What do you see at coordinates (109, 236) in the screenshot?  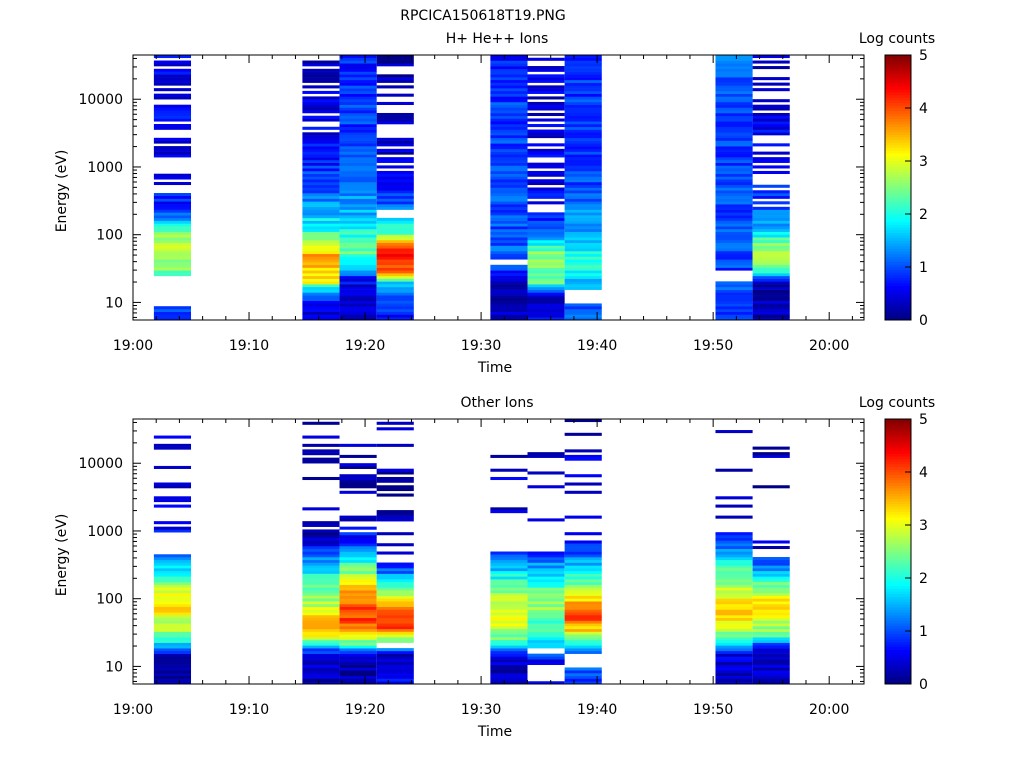 I see `y-tick-label: 100` at bounding box center [109, 236].